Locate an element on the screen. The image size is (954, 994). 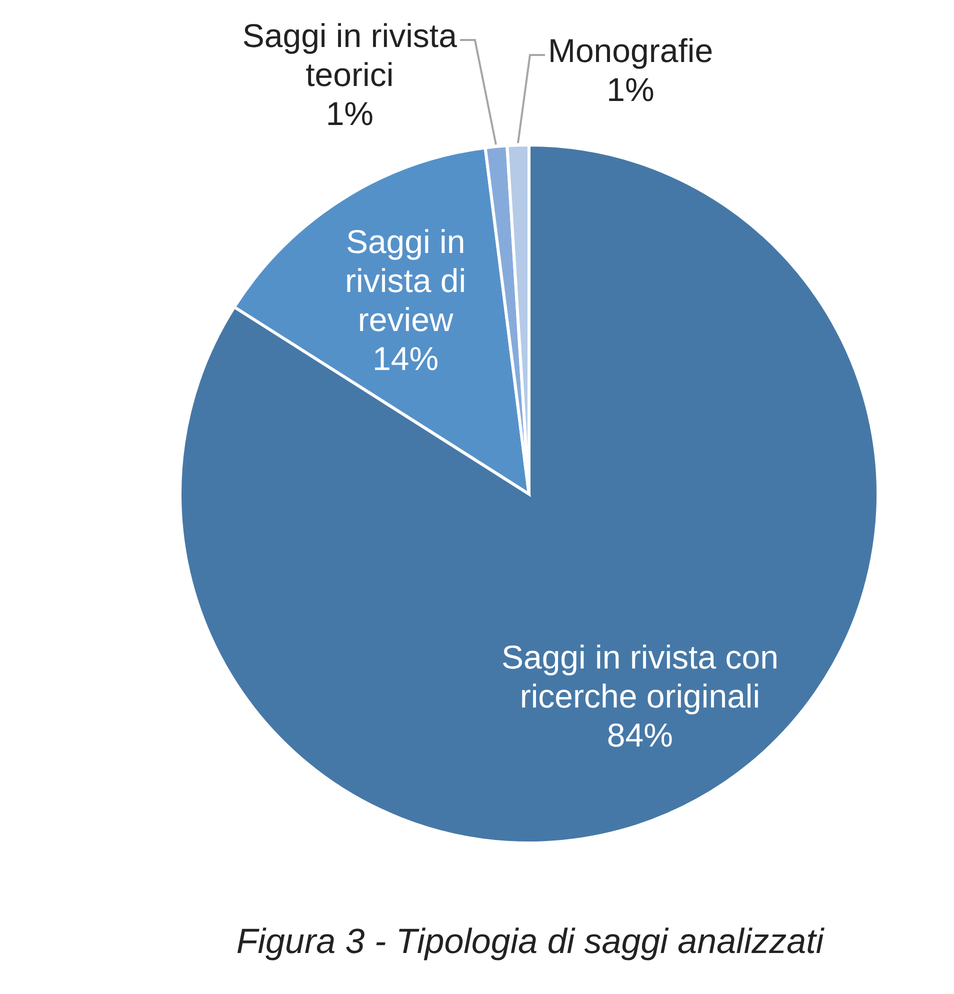
slice-label: Saggi in rivista teorici is located at coordinates (350, 54).